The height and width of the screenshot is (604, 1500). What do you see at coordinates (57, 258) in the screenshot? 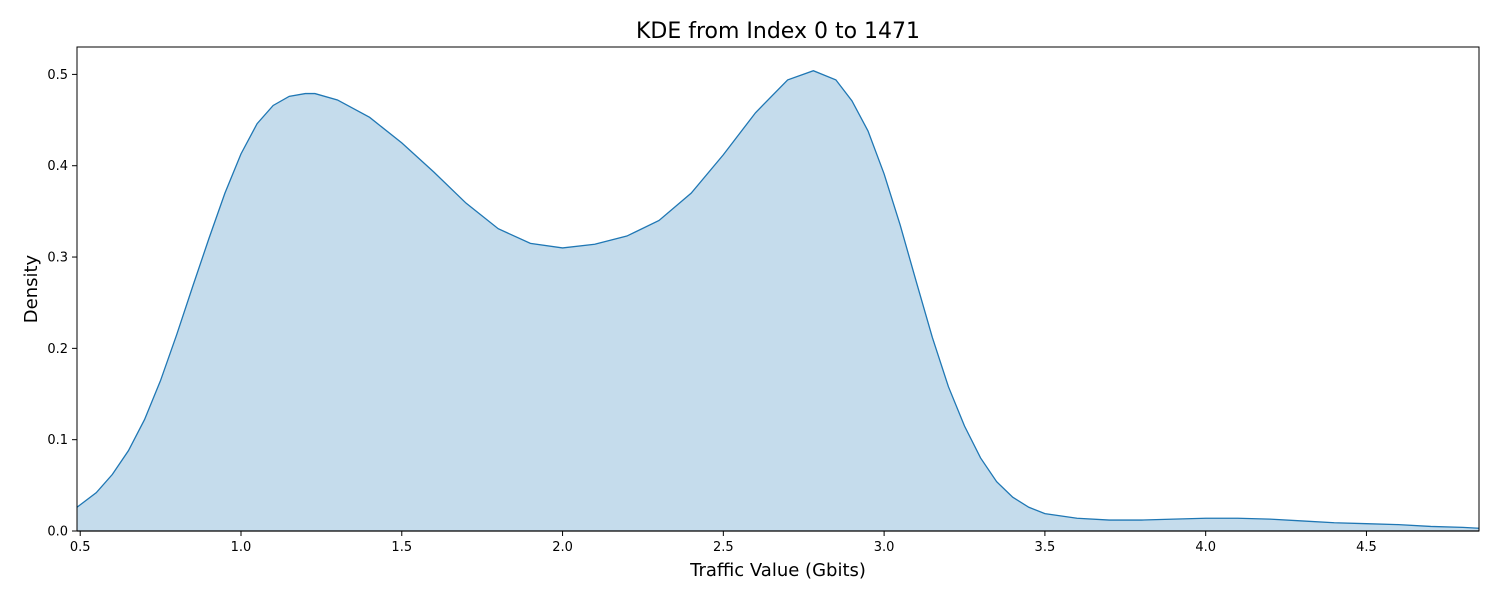
I see `y-tick-label: 0.3` at bounding box center [57, 258].